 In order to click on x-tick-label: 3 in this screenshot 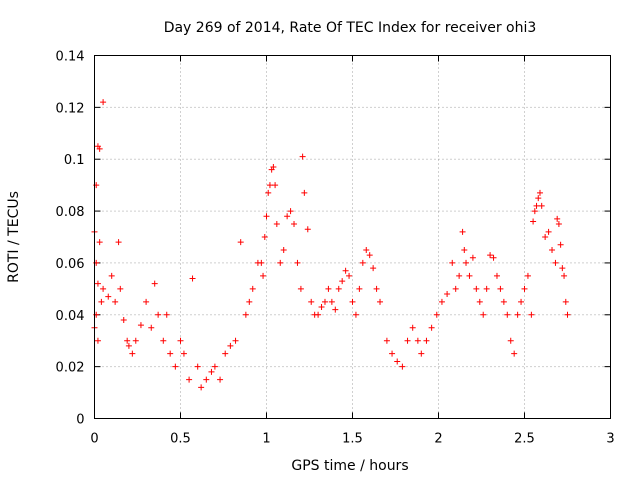, I will do `click(610, 439)`.